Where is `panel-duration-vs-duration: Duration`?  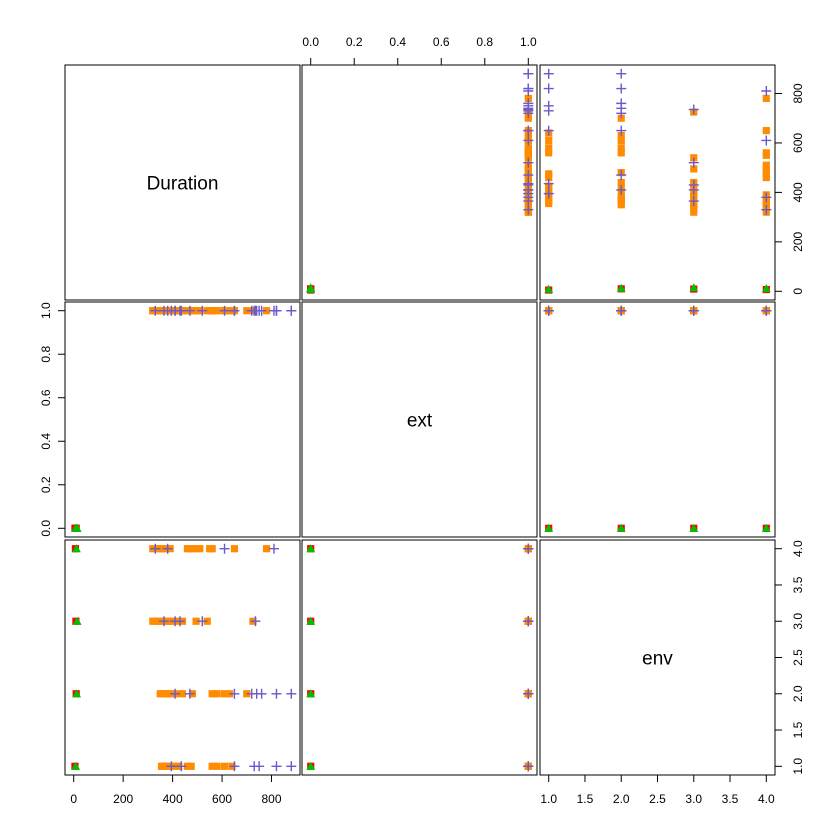
panel-duration-vs-duration: Duration is located at coordinates (182, 182).